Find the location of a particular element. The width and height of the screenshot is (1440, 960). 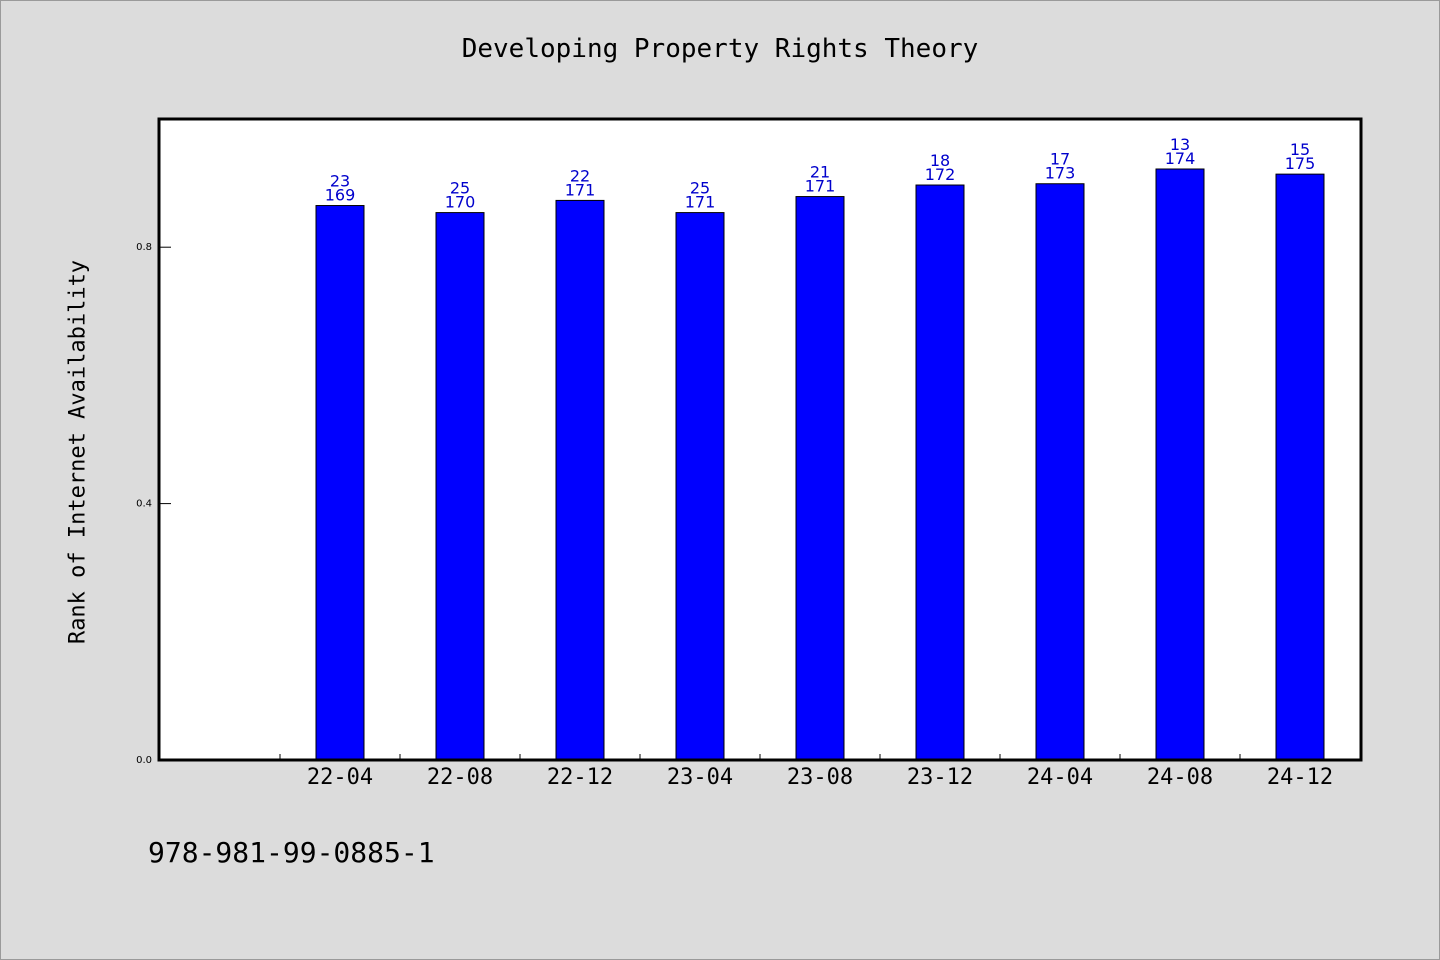

bar-value-label: 169 is located at coordinates (340, 195).